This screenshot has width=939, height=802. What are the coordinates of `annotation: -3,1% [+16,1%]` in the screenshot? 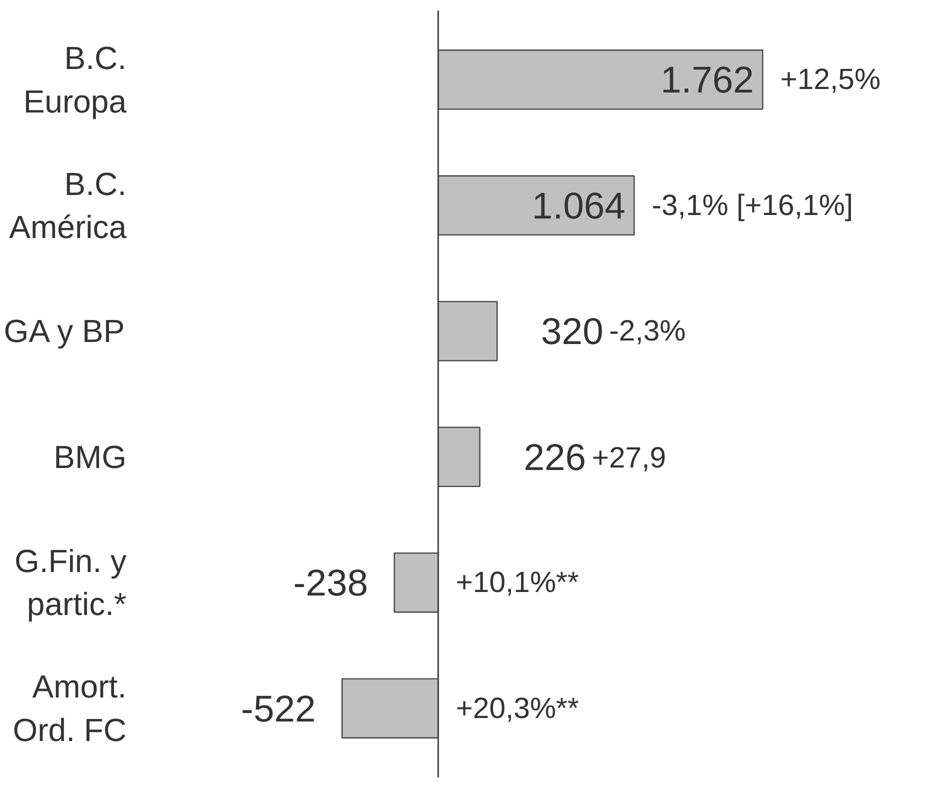 It's located at (753, 205).